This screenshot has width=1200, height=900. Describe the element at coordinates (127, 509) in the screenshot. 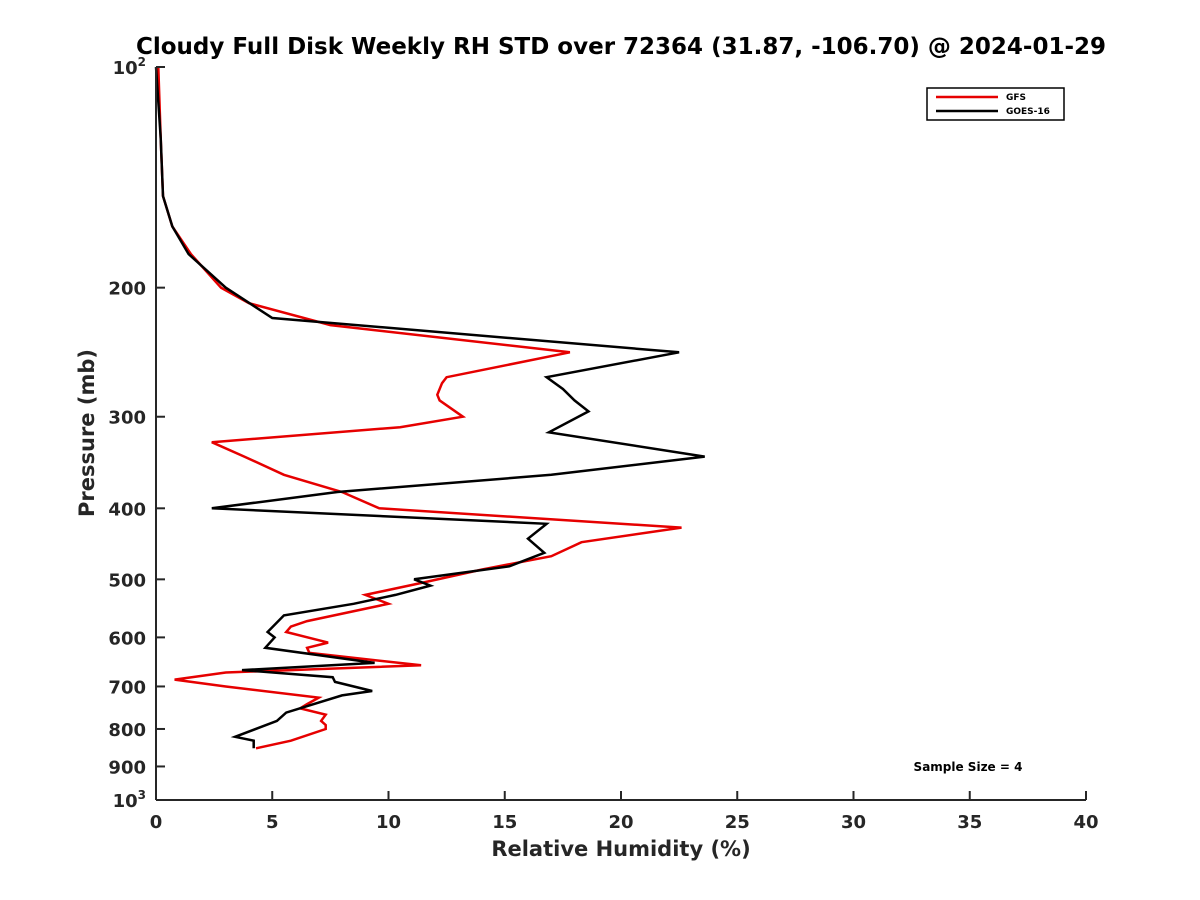

I see `y-tick-label: 400` at that location.